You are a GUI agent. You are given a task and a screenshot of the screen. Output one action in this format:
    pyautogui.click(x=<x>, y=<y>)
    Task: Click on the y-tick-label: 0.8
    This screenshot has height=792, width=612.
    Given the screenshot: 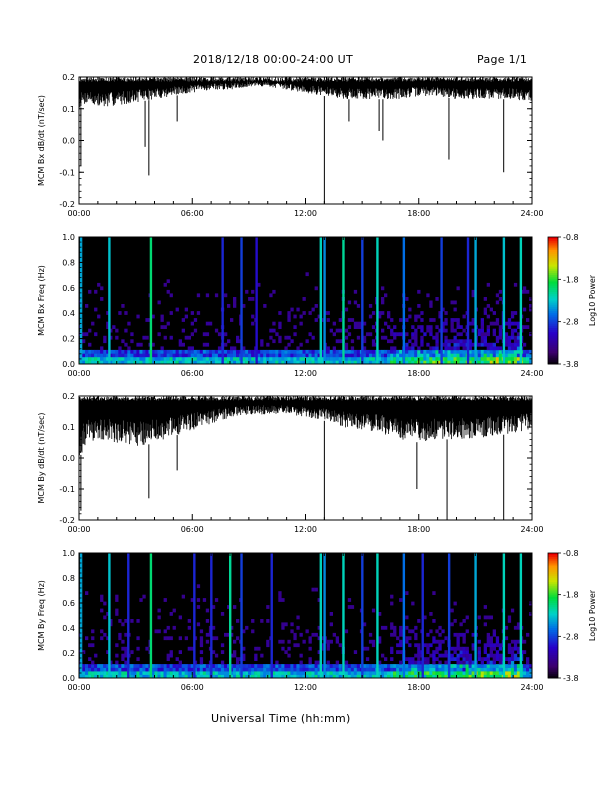 What is the action you would take?
    pyautogui.click(x=68, y=578)
    